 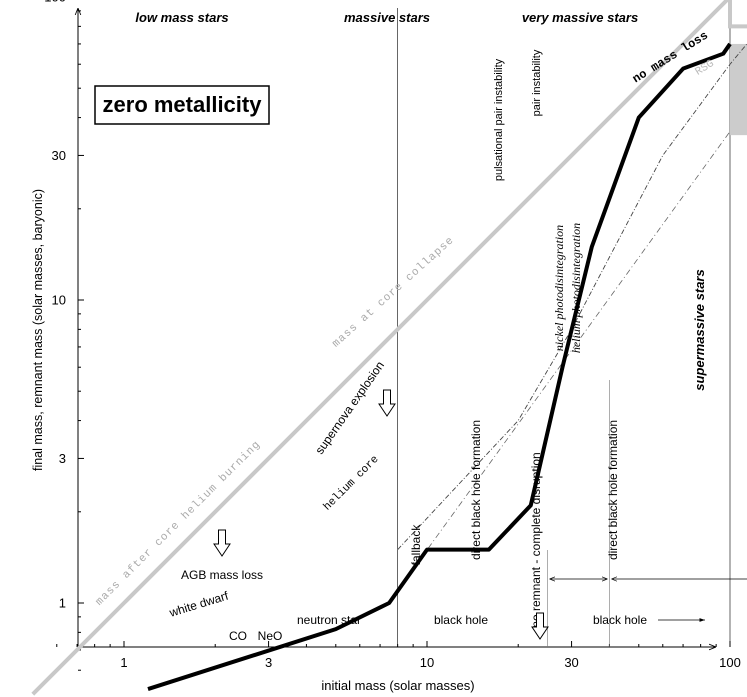 What do you see at coordinates (559, 288) in the screenshot?
I see `label-nickel-photodisintegration: nickel photodisintegration` at bounding box center [559, 288].